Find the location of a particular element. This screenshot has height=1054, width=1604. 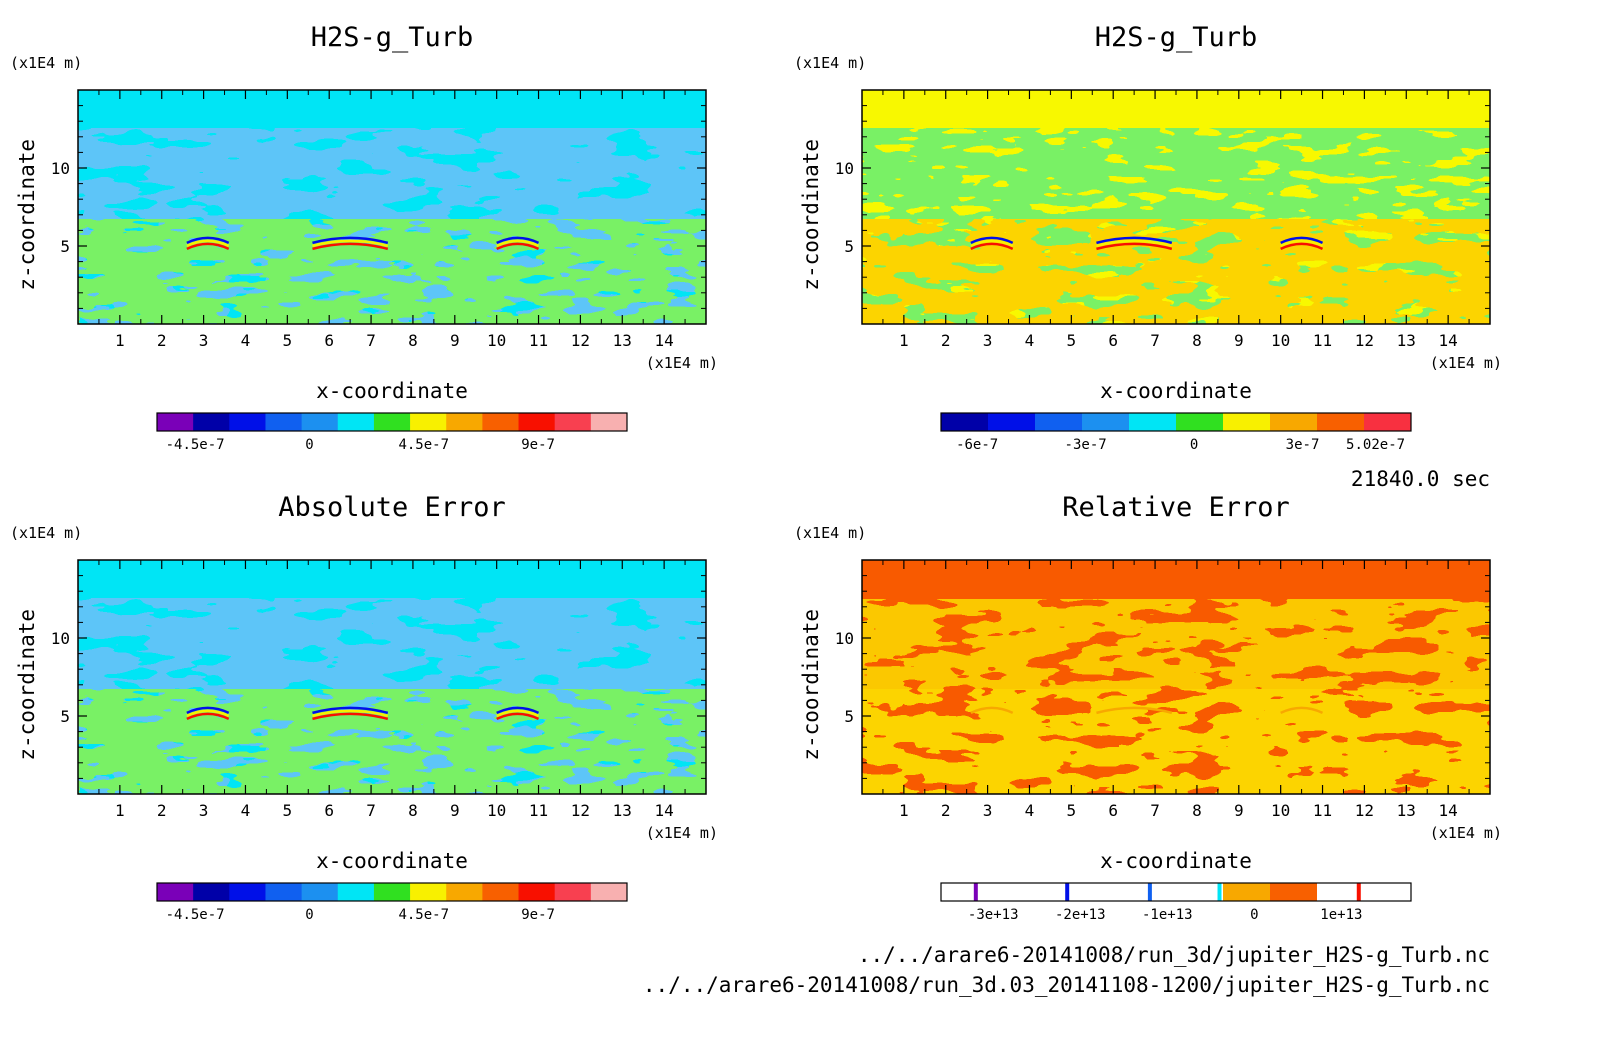

chart-title: Relative Error is located at coordinates (1176, 507).